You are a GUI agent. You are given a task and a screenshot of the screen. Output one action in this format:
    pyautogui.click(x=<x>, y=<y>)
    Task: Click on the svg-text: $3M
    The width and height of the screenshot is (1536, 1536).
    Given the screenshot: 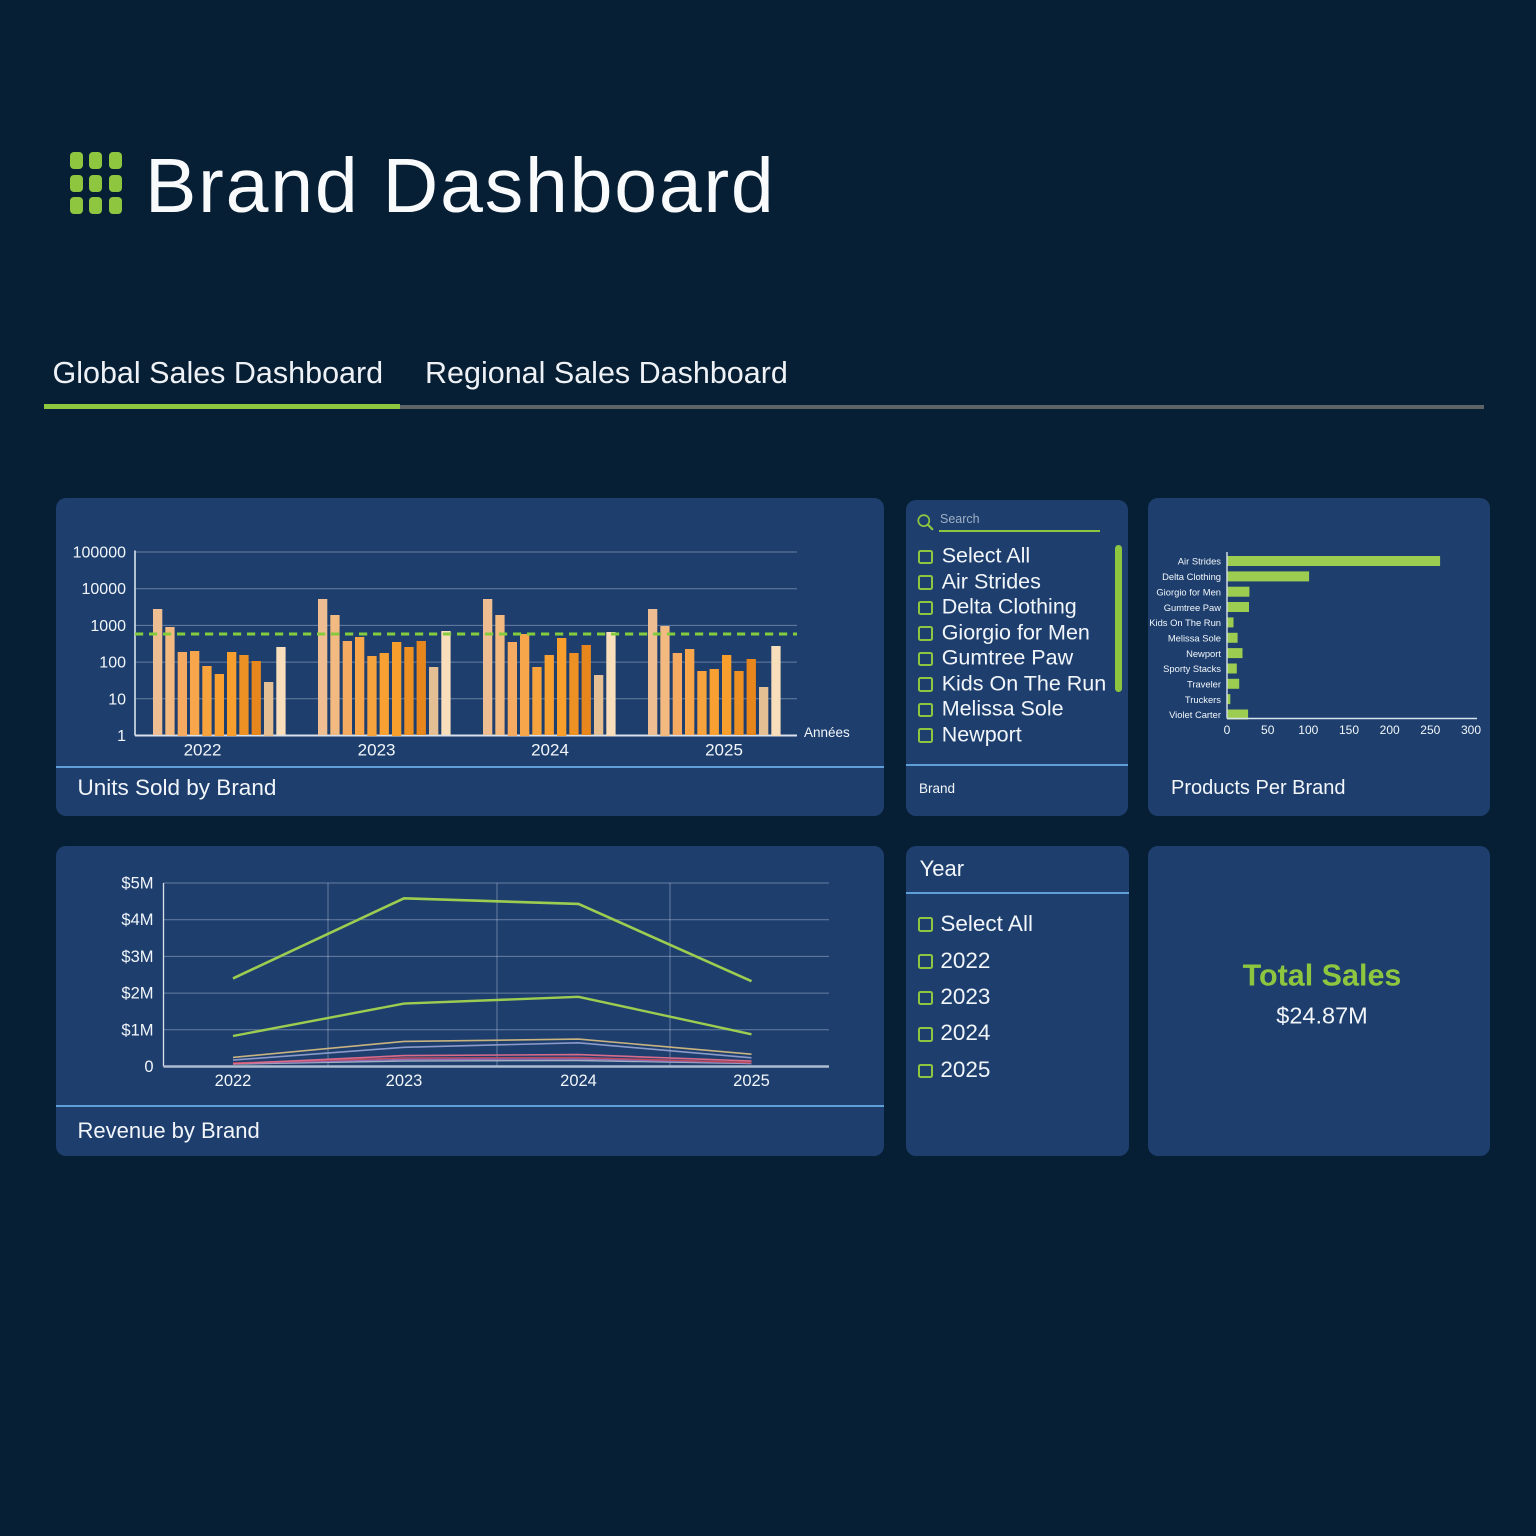 What is the action you would take?
    pyautogui.click(x=137, y=957)
    